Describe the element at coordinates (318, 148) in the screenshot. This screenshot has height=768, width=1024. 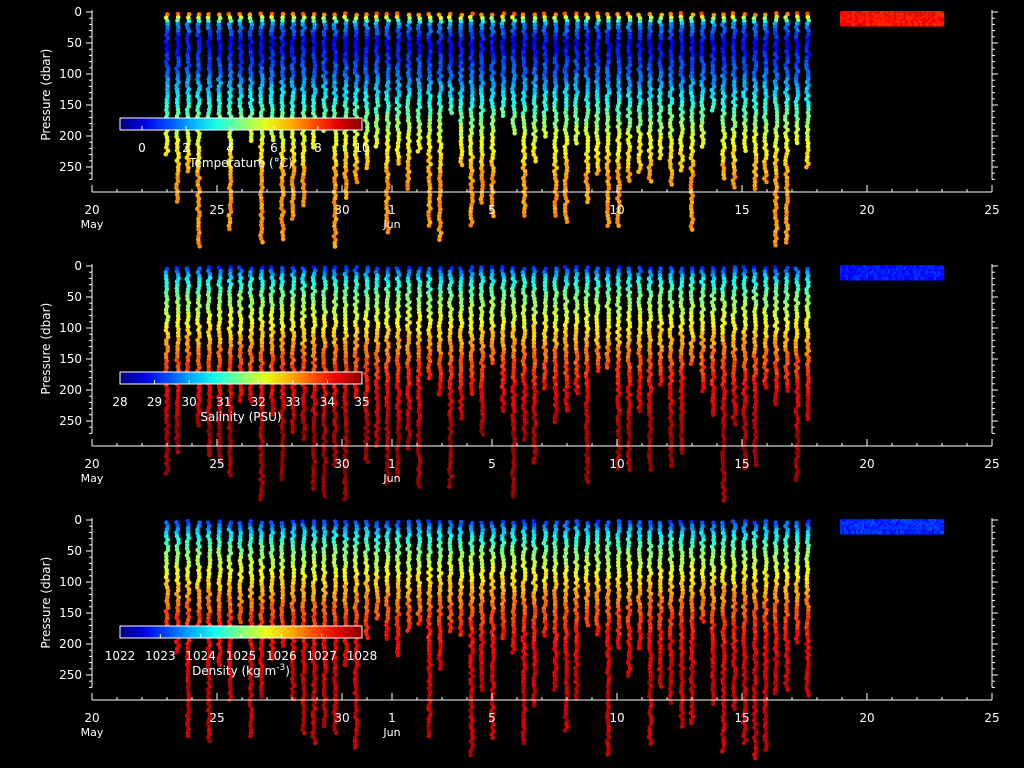
I see `colorbar-tick-label: 8` at that location.